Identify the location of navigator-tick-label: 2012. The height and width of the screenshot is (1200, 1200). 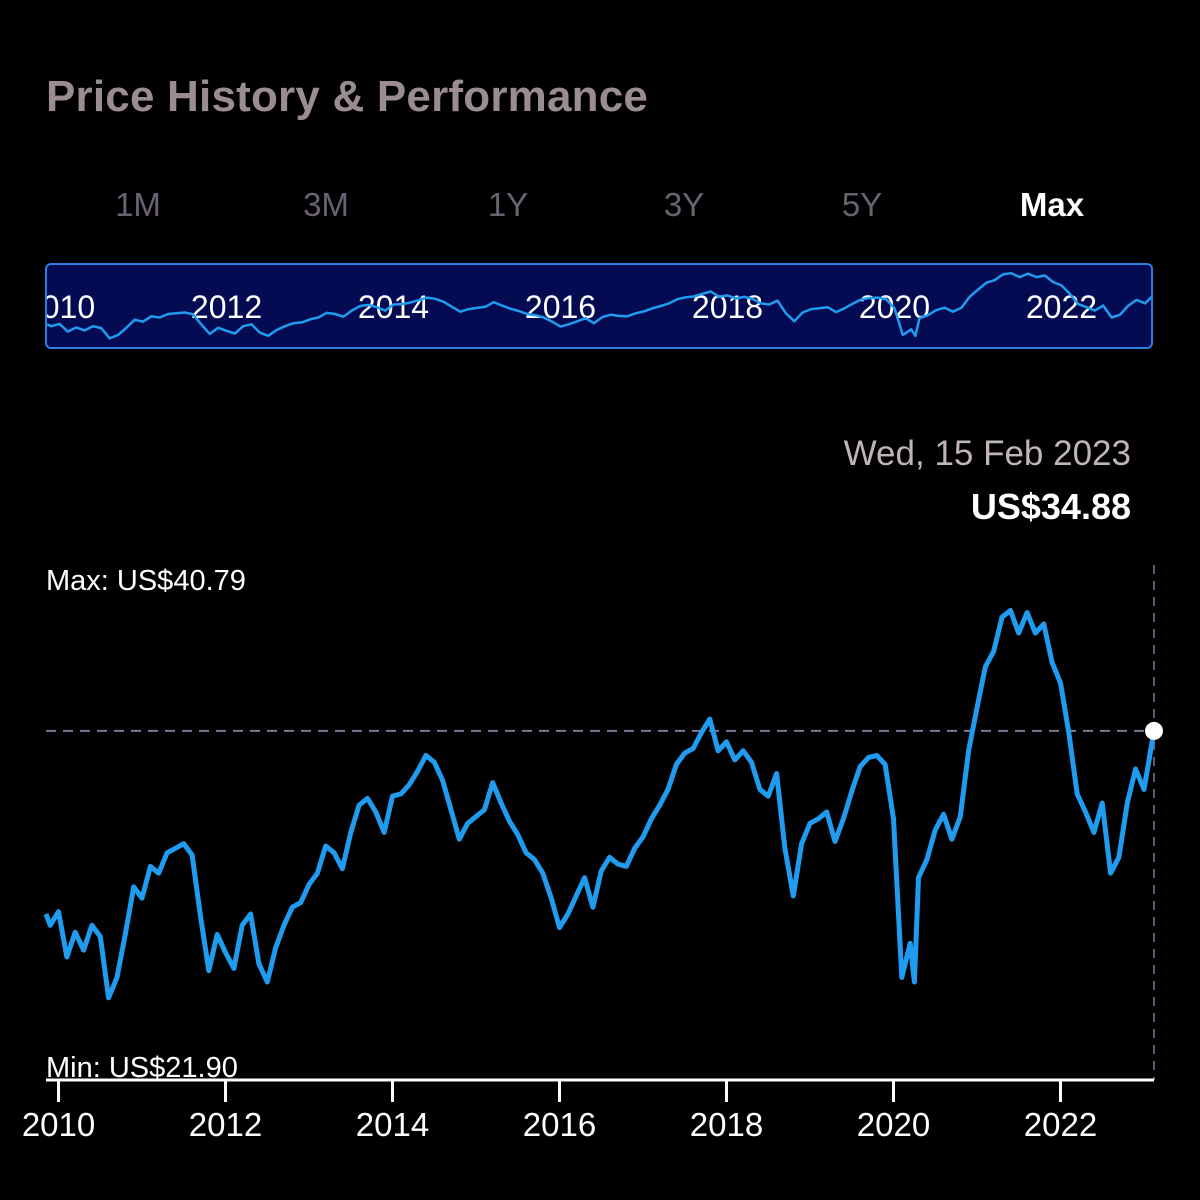
(226, 307).